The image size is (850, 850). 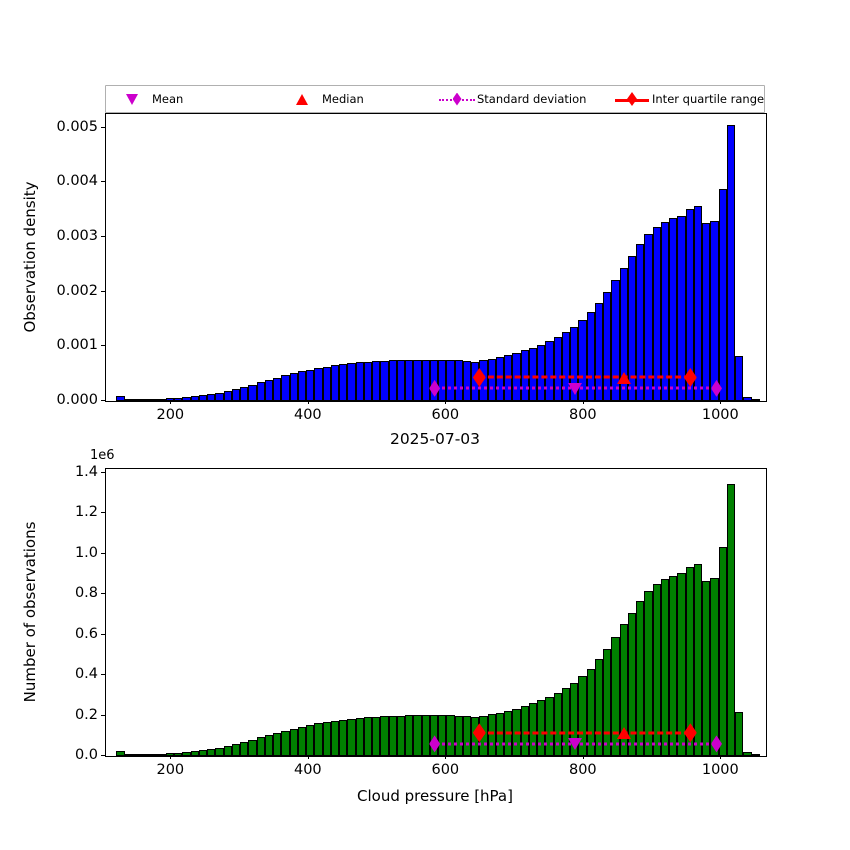 I want to click on y-tick-label: 0.005, so click(x=77, y=126).